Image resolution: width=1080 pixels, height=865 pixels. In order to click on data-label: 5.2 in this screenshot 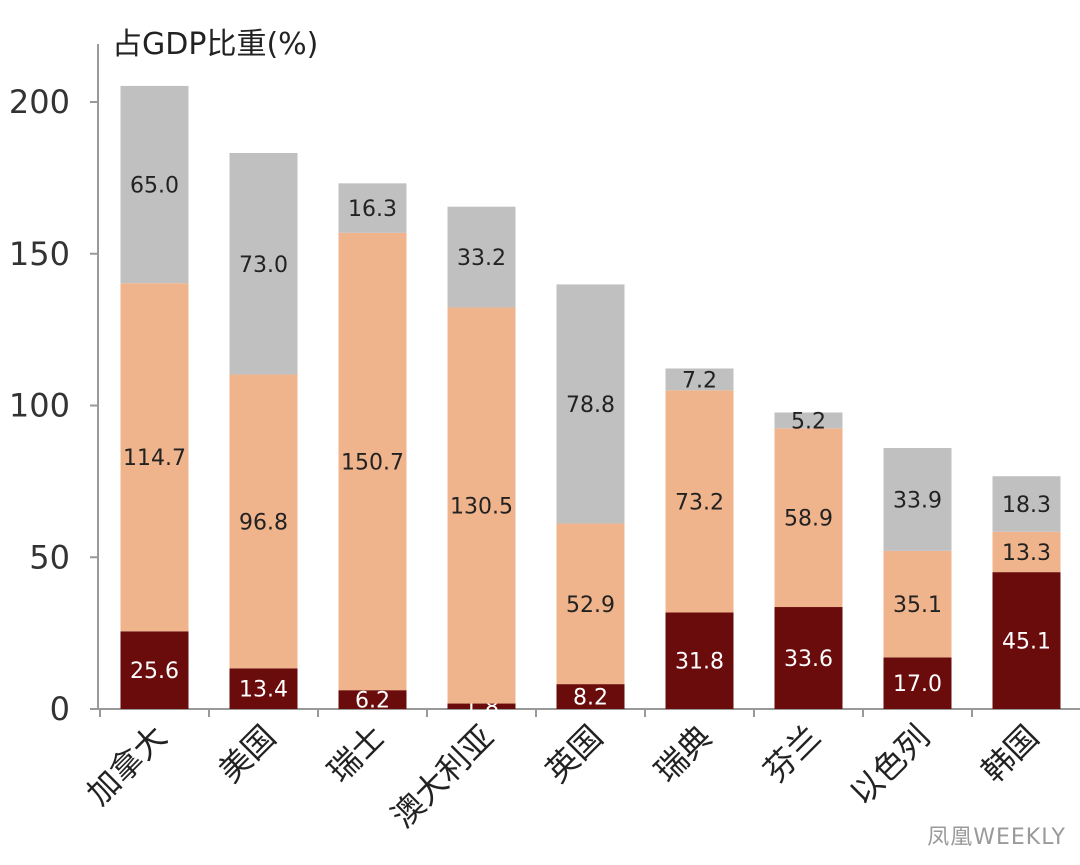, I will do `click(808, 421)`.